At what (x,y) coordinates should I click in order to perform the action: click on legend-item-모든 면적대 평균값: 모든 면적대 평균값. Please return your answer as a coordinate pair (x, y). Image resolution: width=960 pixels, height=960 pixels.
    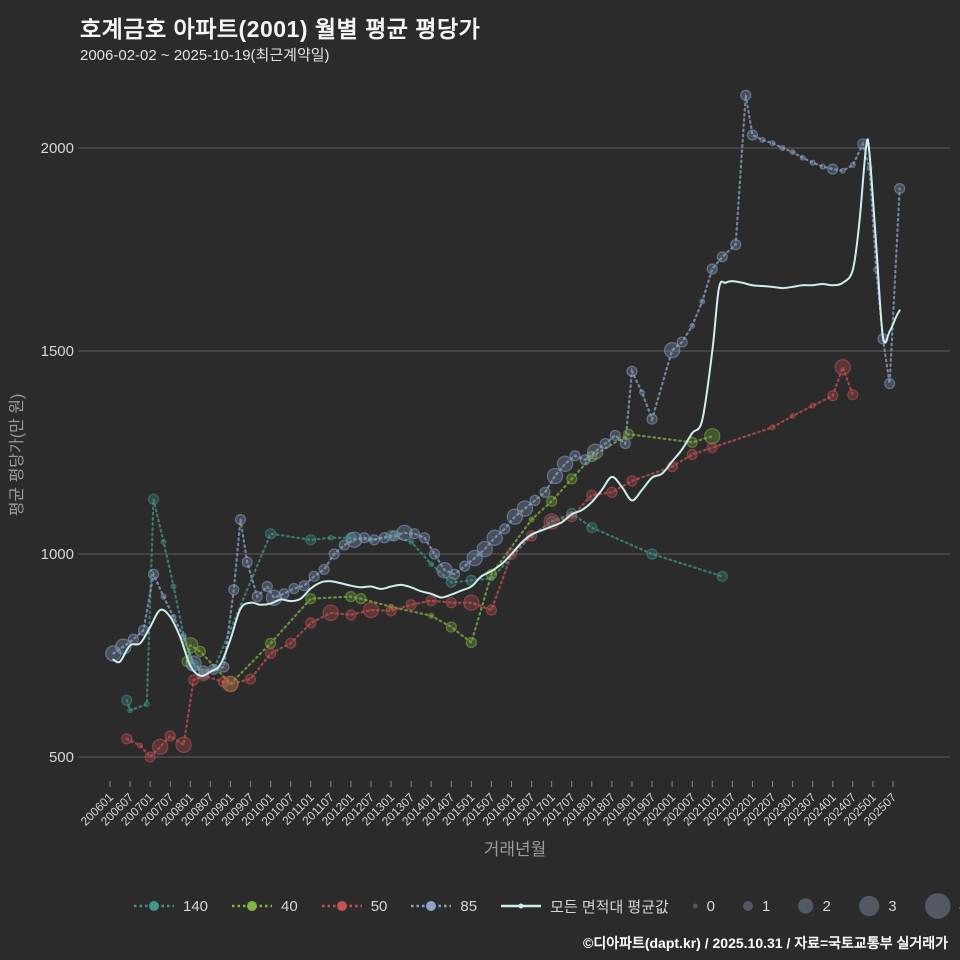
    Looking at the image, I should click on (584, 906).